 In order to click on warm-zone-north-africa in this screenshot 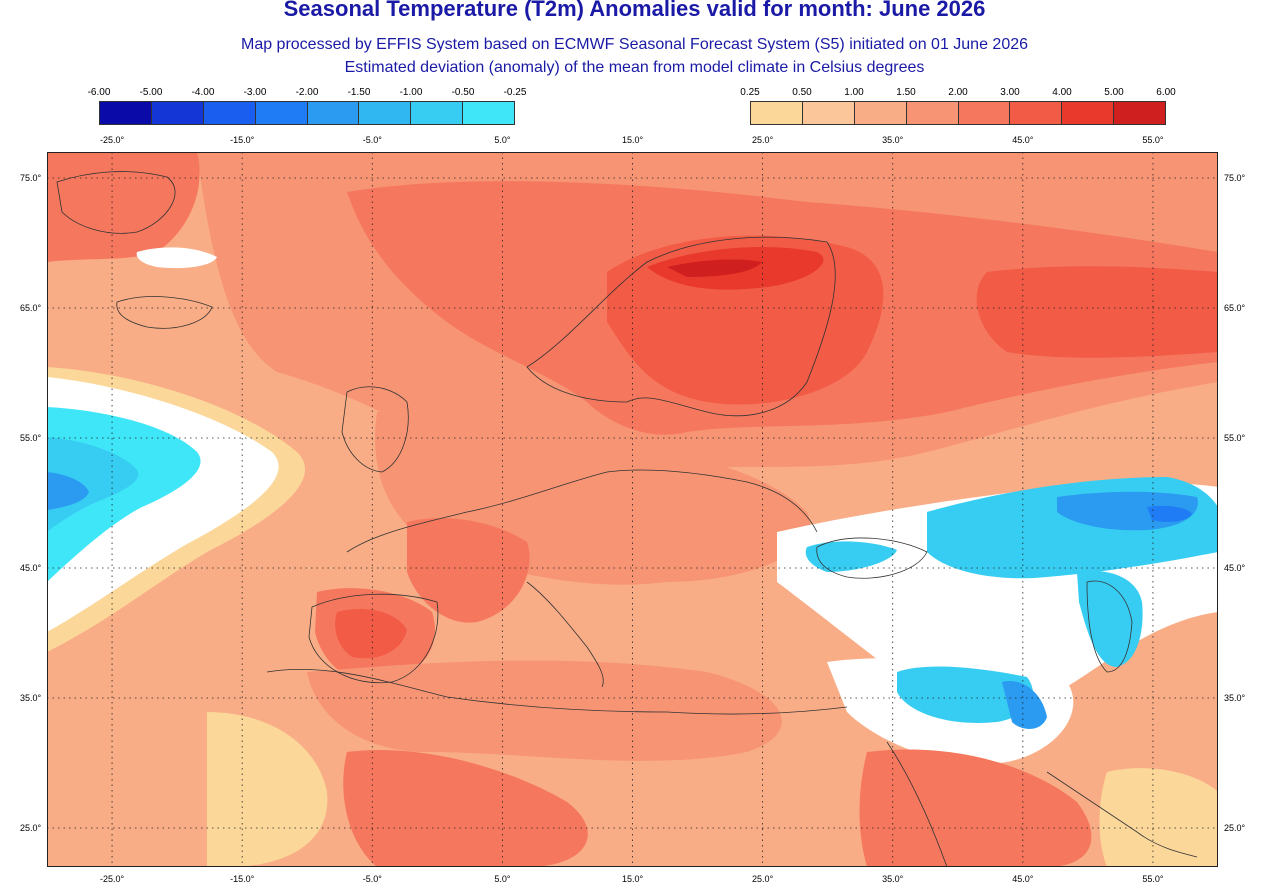, I will do `click(465, 808)`.